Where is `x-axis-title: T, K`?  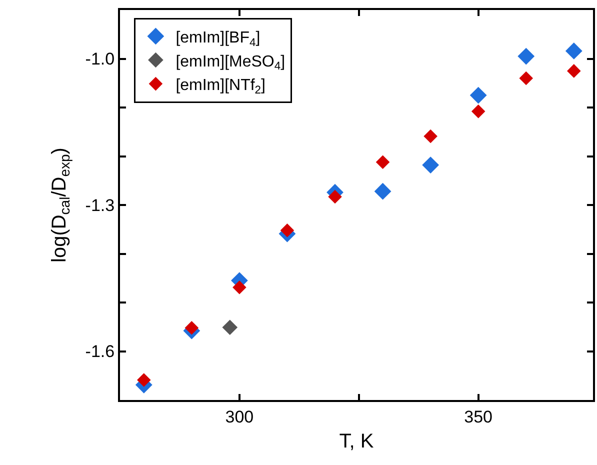
x-axis-title: T, K is located at coordinates (356, 441).